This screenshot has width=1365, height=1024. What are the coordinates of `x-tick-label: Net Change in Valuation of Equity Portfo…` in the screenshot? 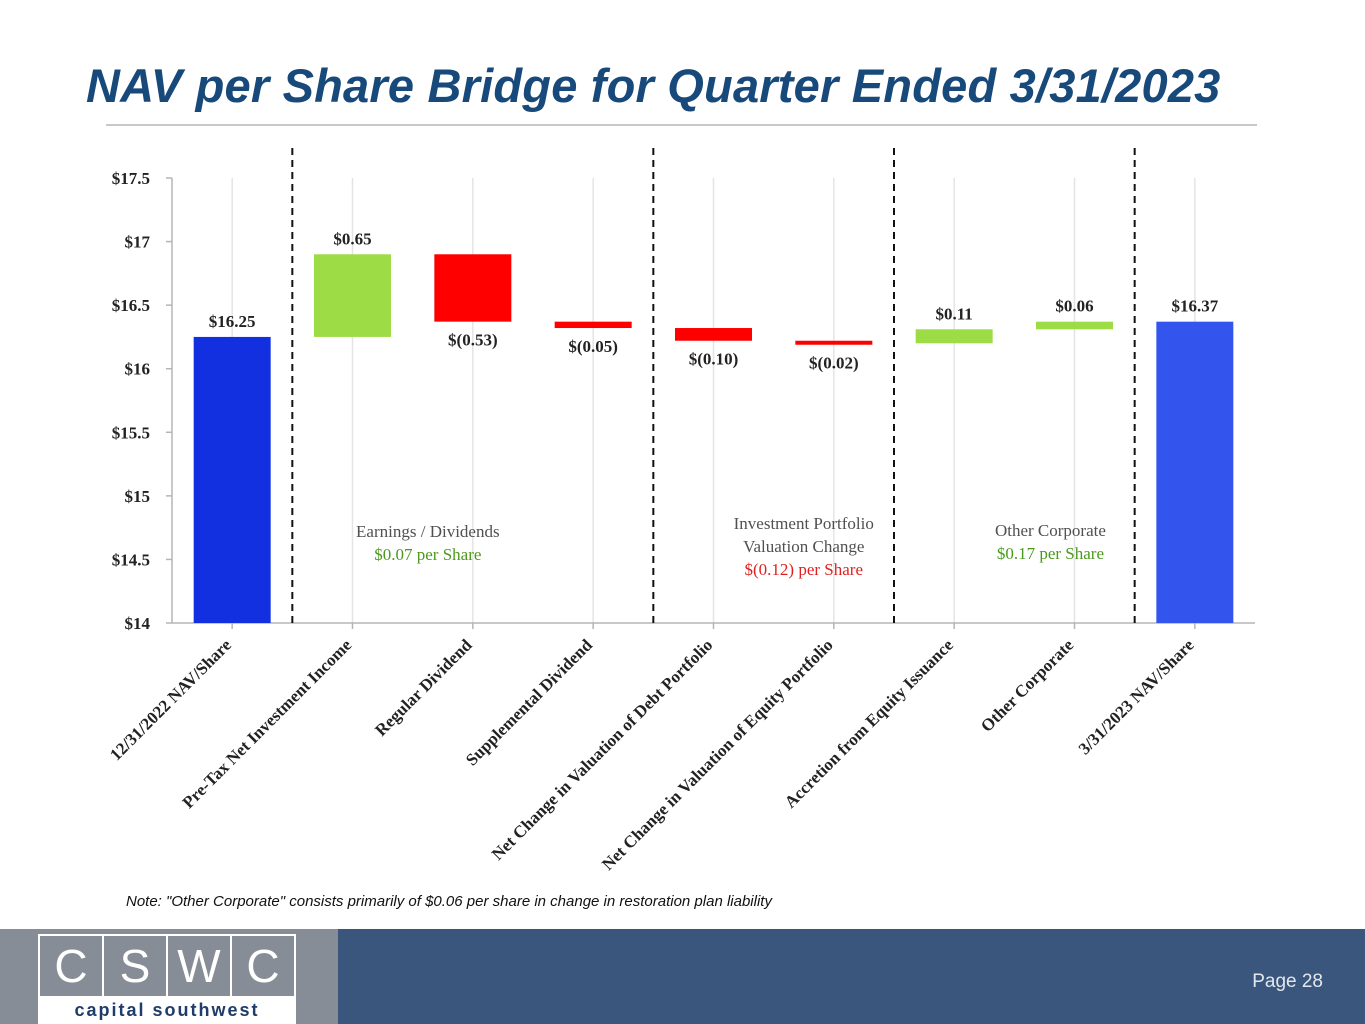 It's located at (717, 754).